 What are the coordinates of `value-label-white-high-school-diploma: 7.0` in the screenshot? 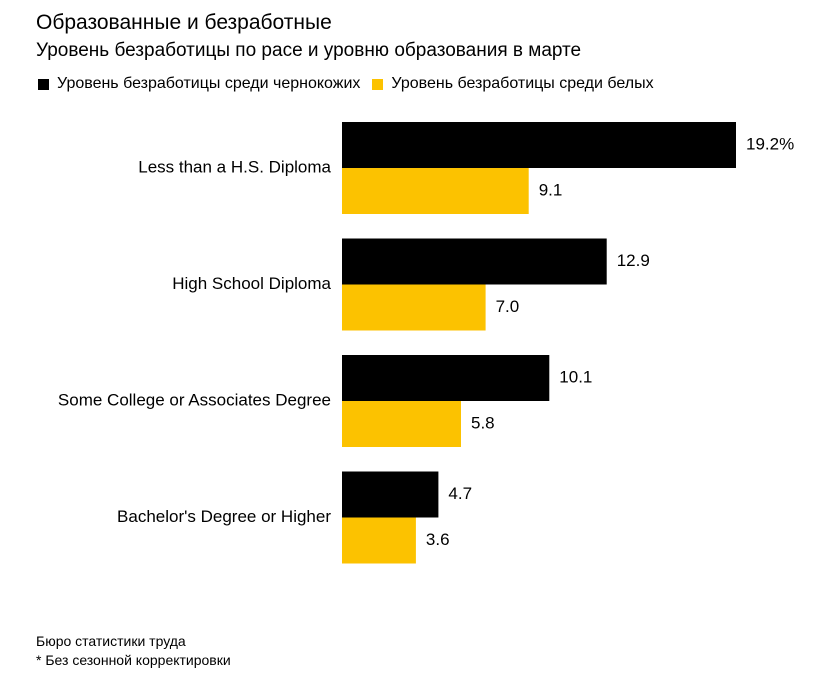 It's located at (508, 306).